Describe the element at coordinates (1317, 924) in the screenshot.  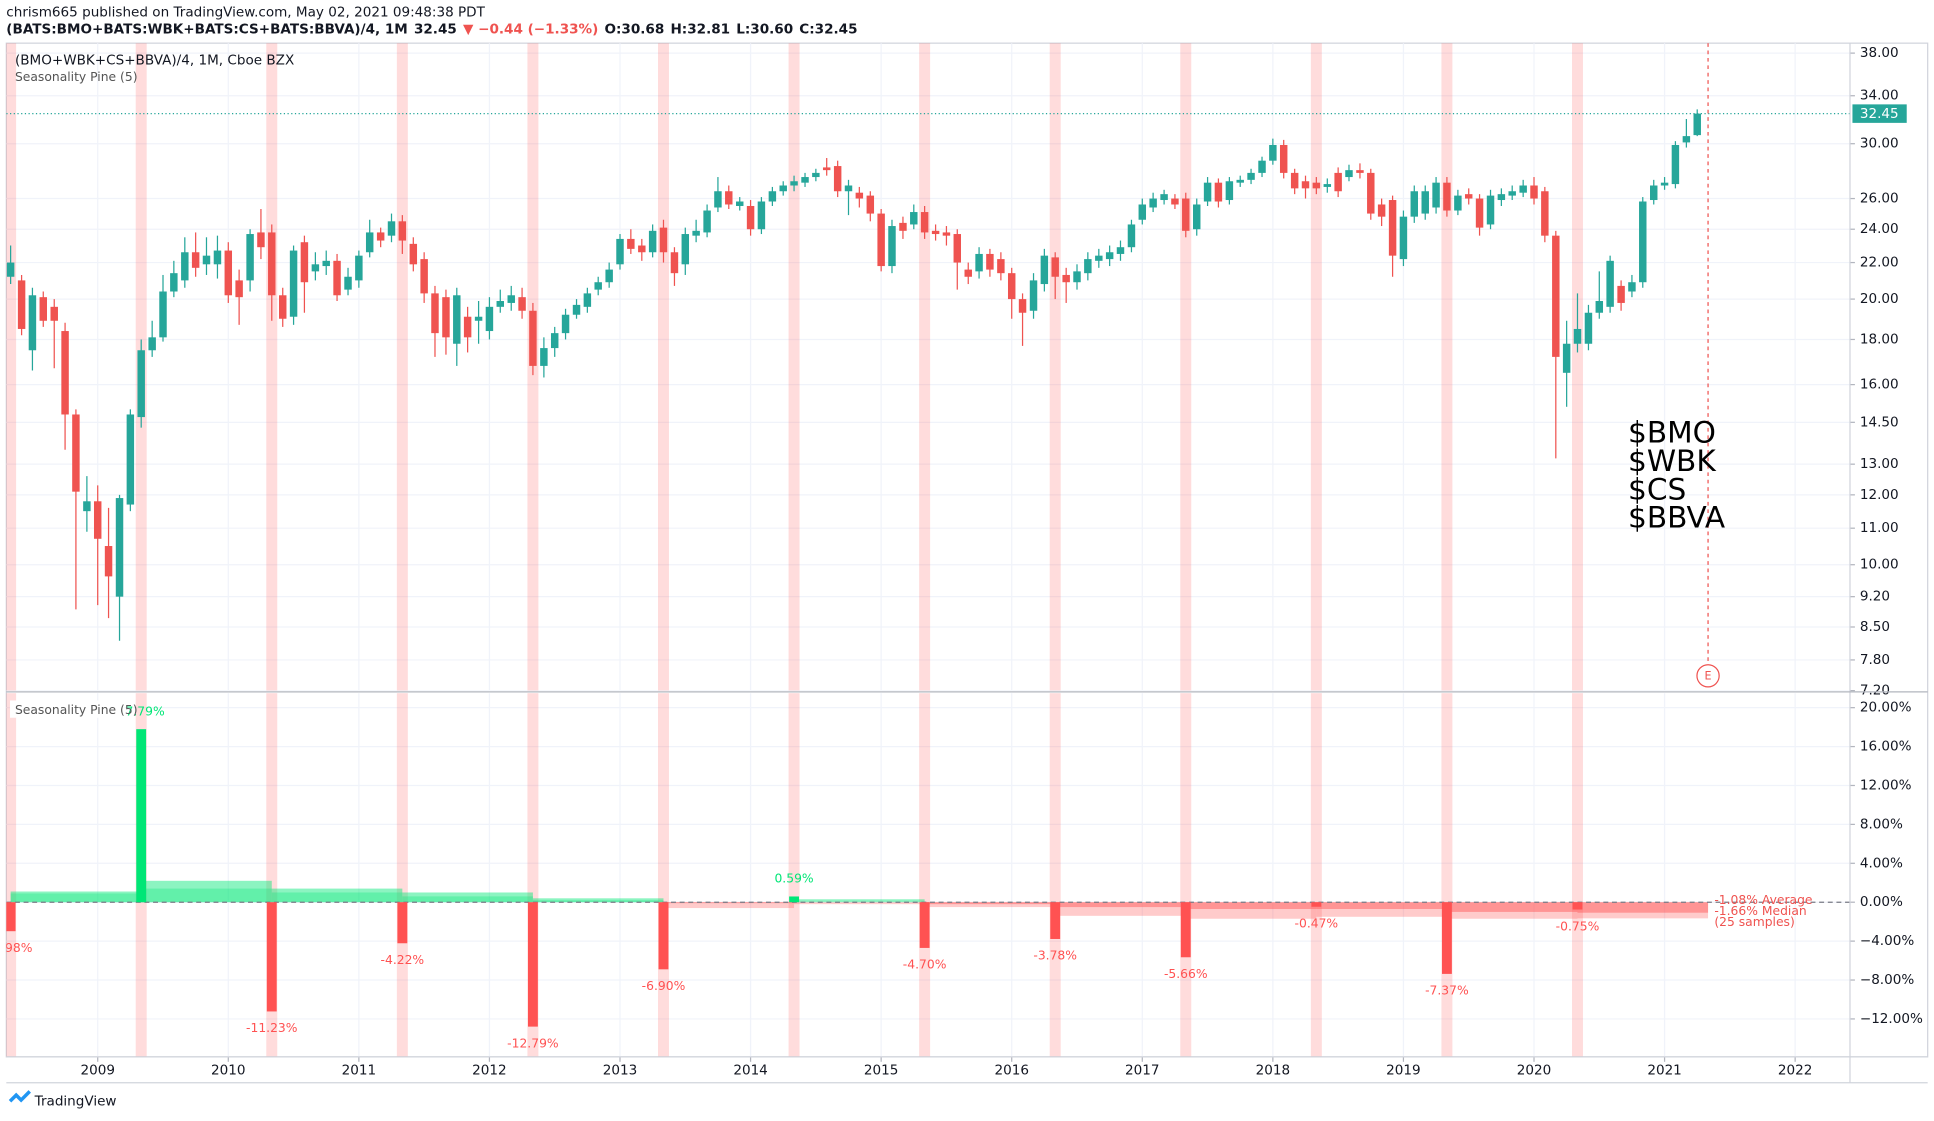
I see `bar-value-label: -0.47%` at that location.